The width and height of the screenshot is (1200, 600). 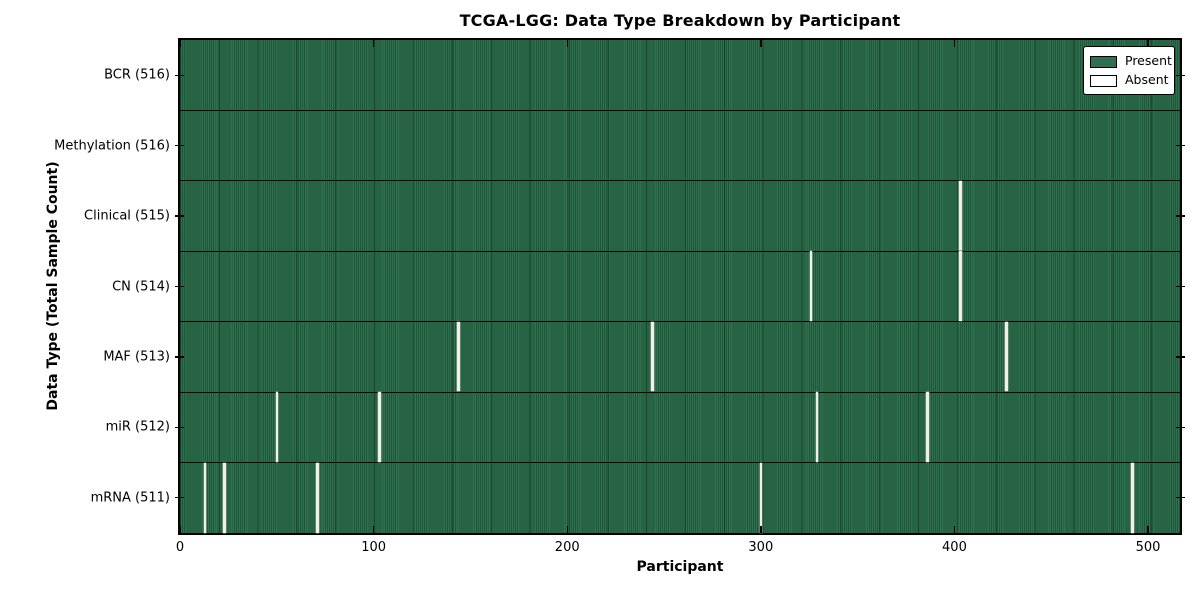 What do you see at coordinates (680, 146) in the screenshot?
I see `heatmap-row-Methylation` at bounding box center [680, 146].